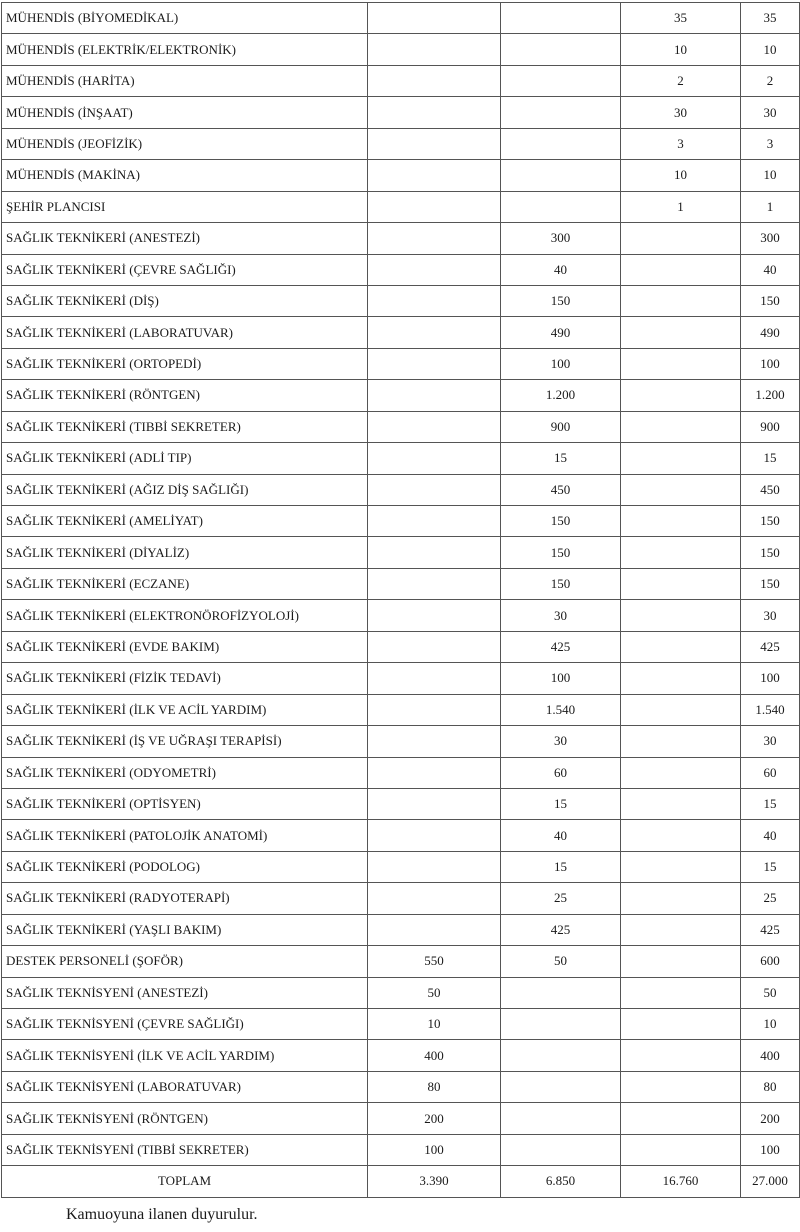 Image resolution: width=800 pixels, height=1232 pixels. I want to click on count-cell: 900, so click(770, 427).